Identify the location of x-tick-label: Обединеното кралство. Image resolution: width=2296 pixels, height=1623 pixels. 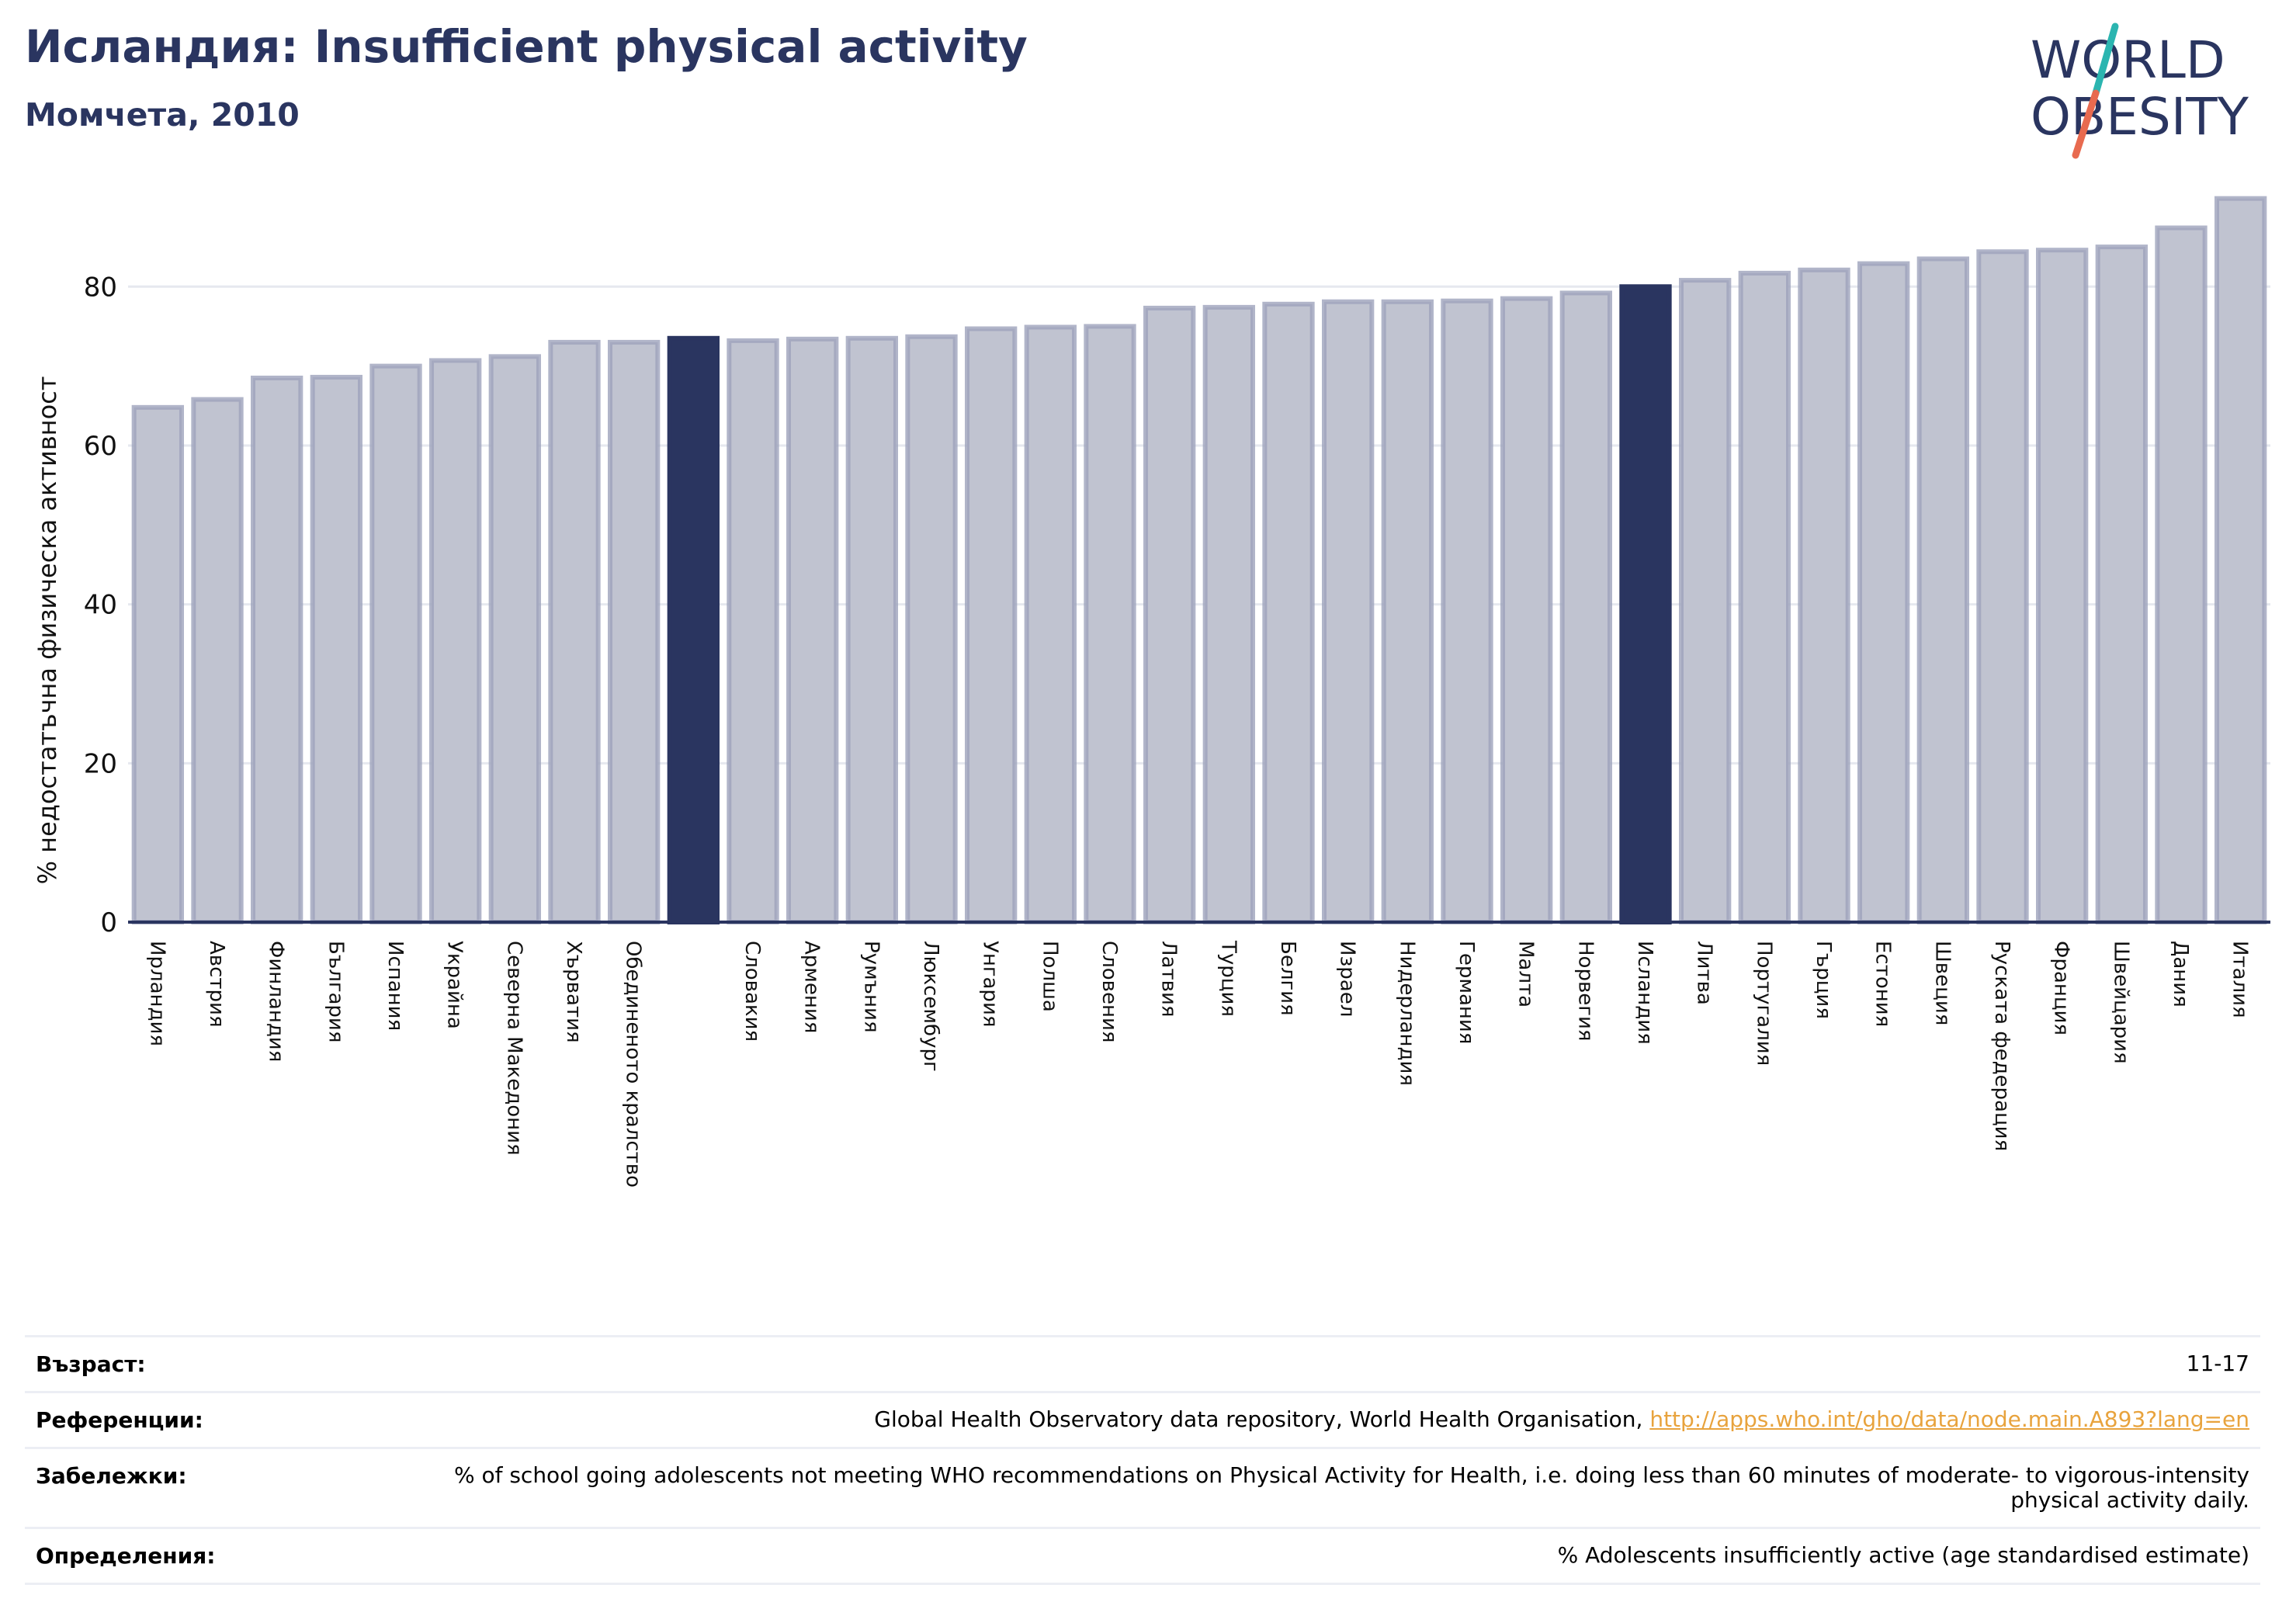
(633, 1064).